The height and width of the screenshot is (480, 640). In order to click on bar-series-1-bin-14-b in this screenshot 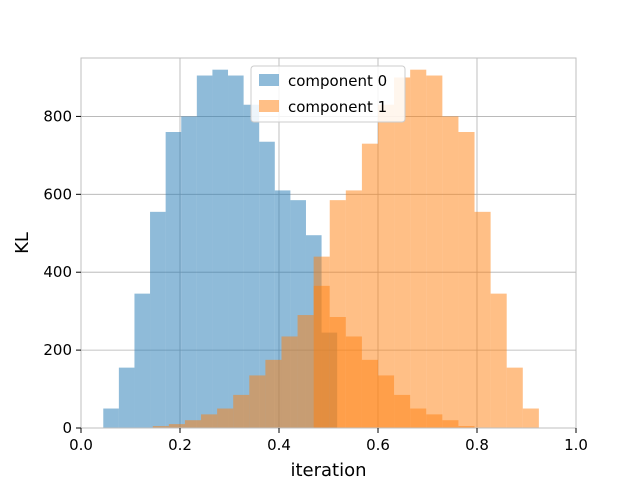, I will do `click(386, 266)`.